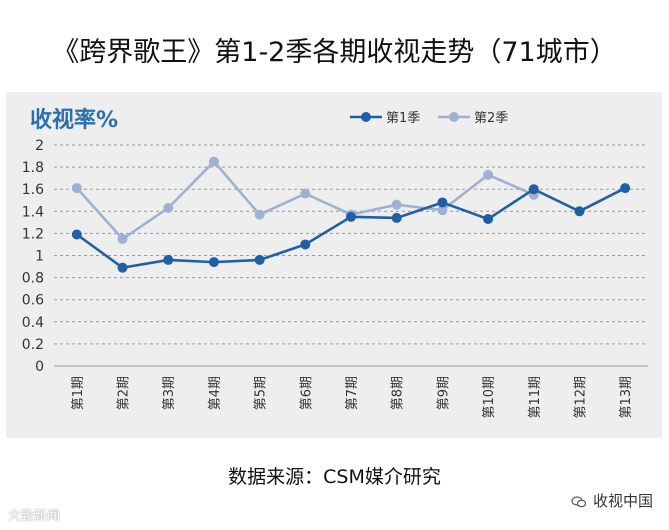 The height and width of the screenshot is (530, 669). Describe the element at coordinates (622, 501) in the screenshot. I see `watermark-right-text: 收视中国` at that location.